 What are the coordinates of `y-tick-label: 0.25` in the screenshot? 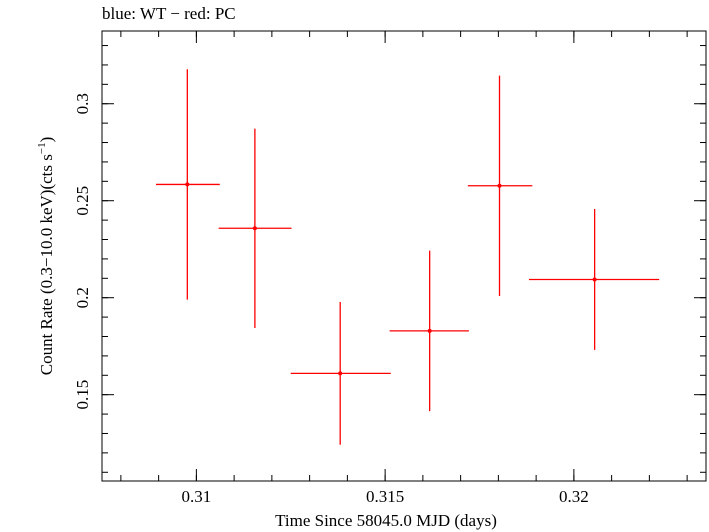 It's located at (82, 201).